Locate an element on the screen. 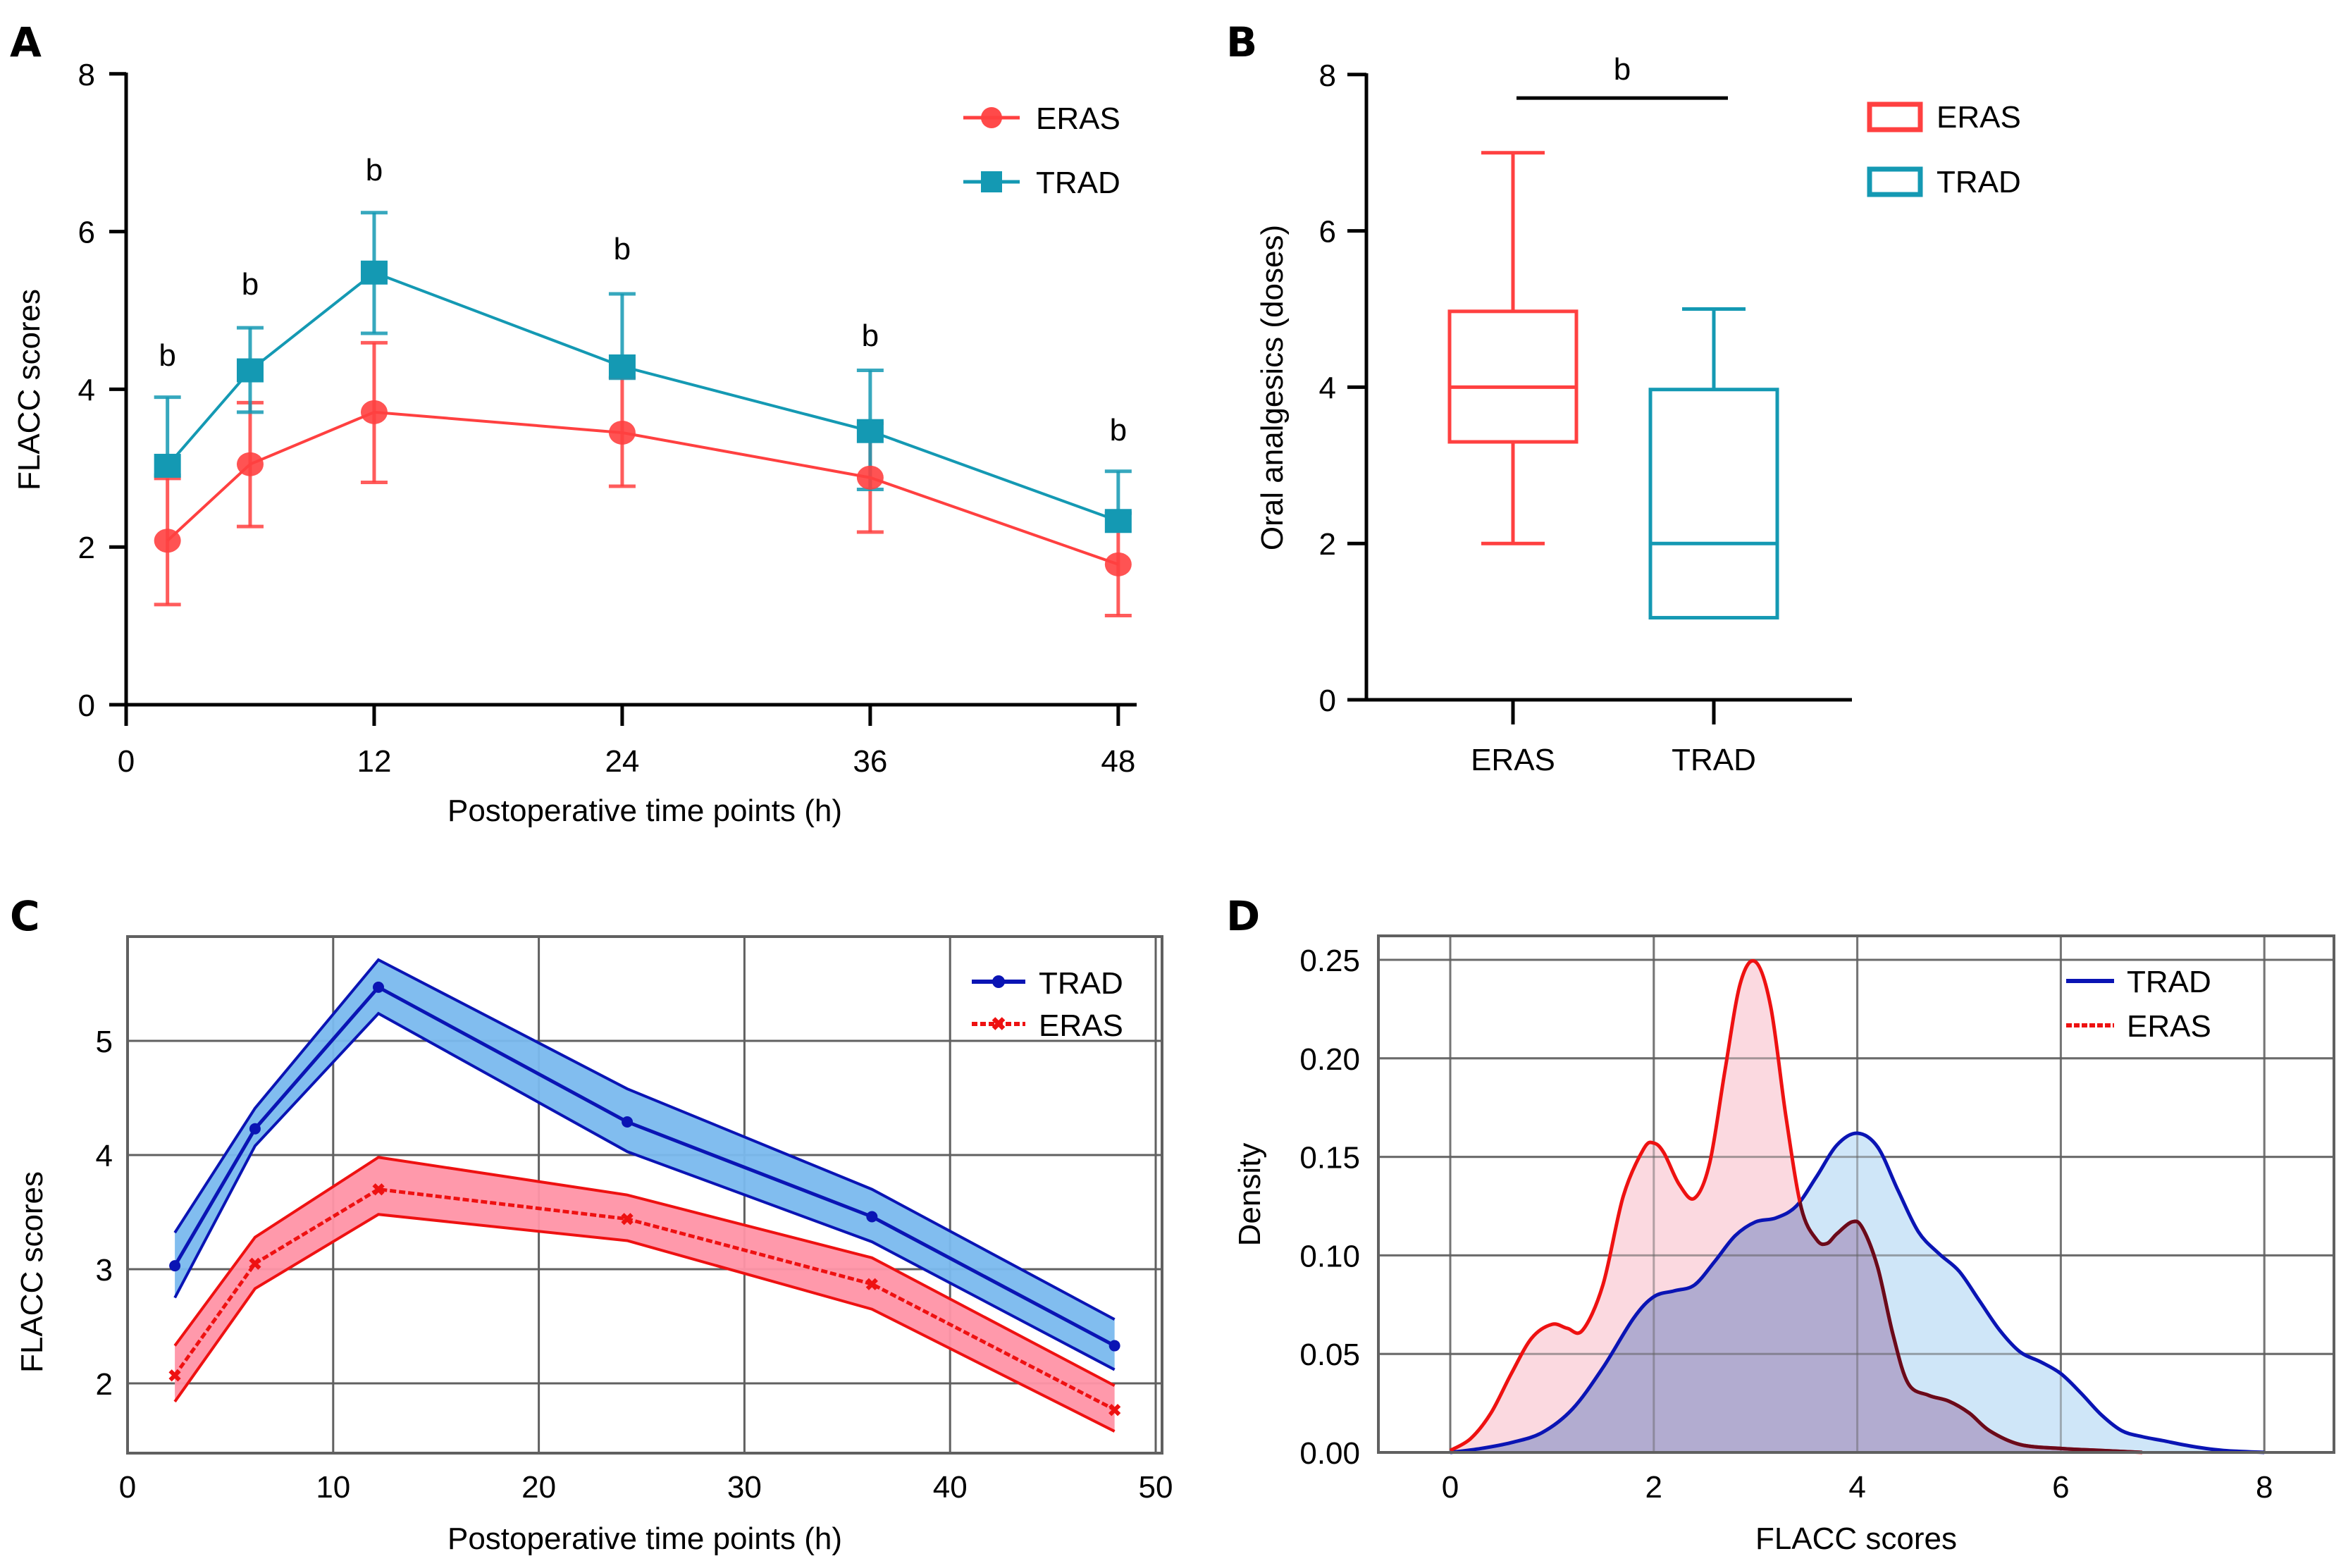  panel-b-legend: ERAS TRAD is located at coordinates (1944, 149).